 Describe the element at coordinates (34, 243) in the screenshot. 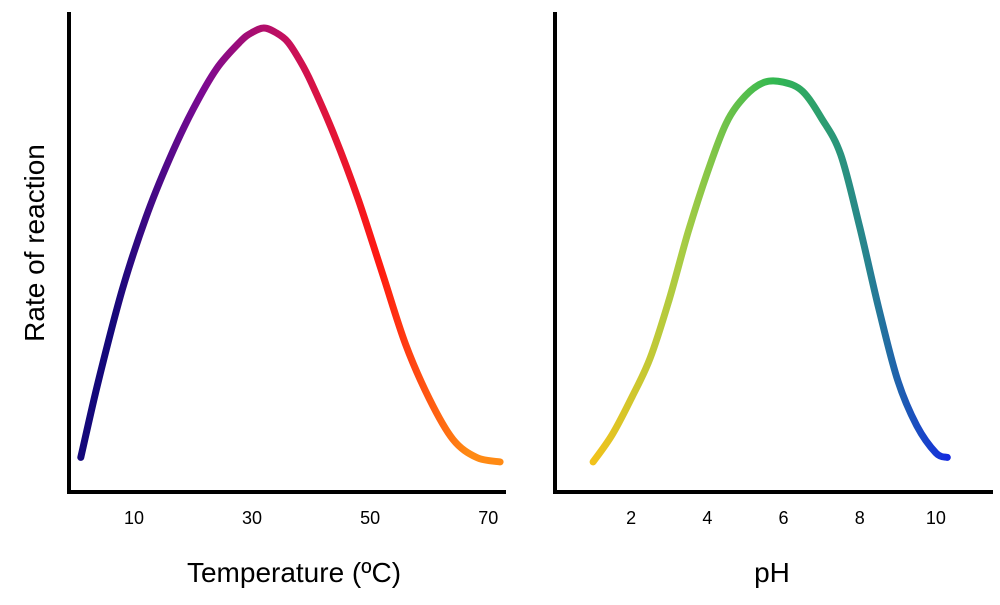

I see `y-axis-title: Rate of reaction` at that location.